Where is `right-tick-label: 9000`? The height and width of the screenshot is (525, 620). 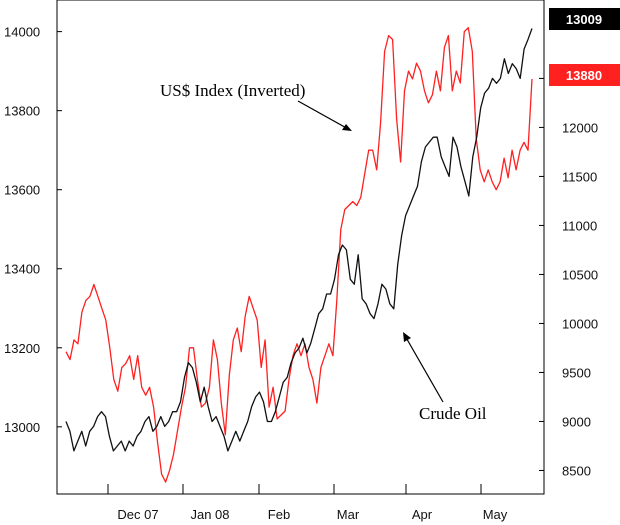 right-tick-label: 9000 is located at coordinates (576, 421).